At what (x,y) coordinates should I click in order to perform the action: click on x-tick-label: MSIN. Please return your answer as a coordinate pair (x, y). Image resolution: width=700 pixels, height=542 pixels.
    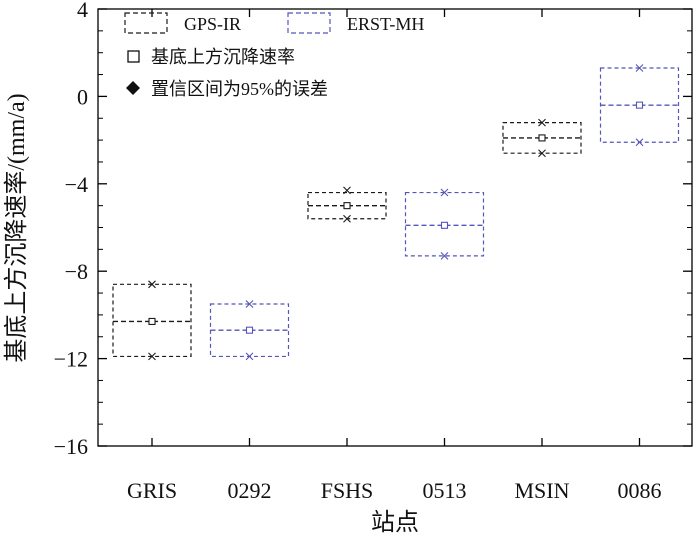
    Looking at the image, I should click on (541, 490).